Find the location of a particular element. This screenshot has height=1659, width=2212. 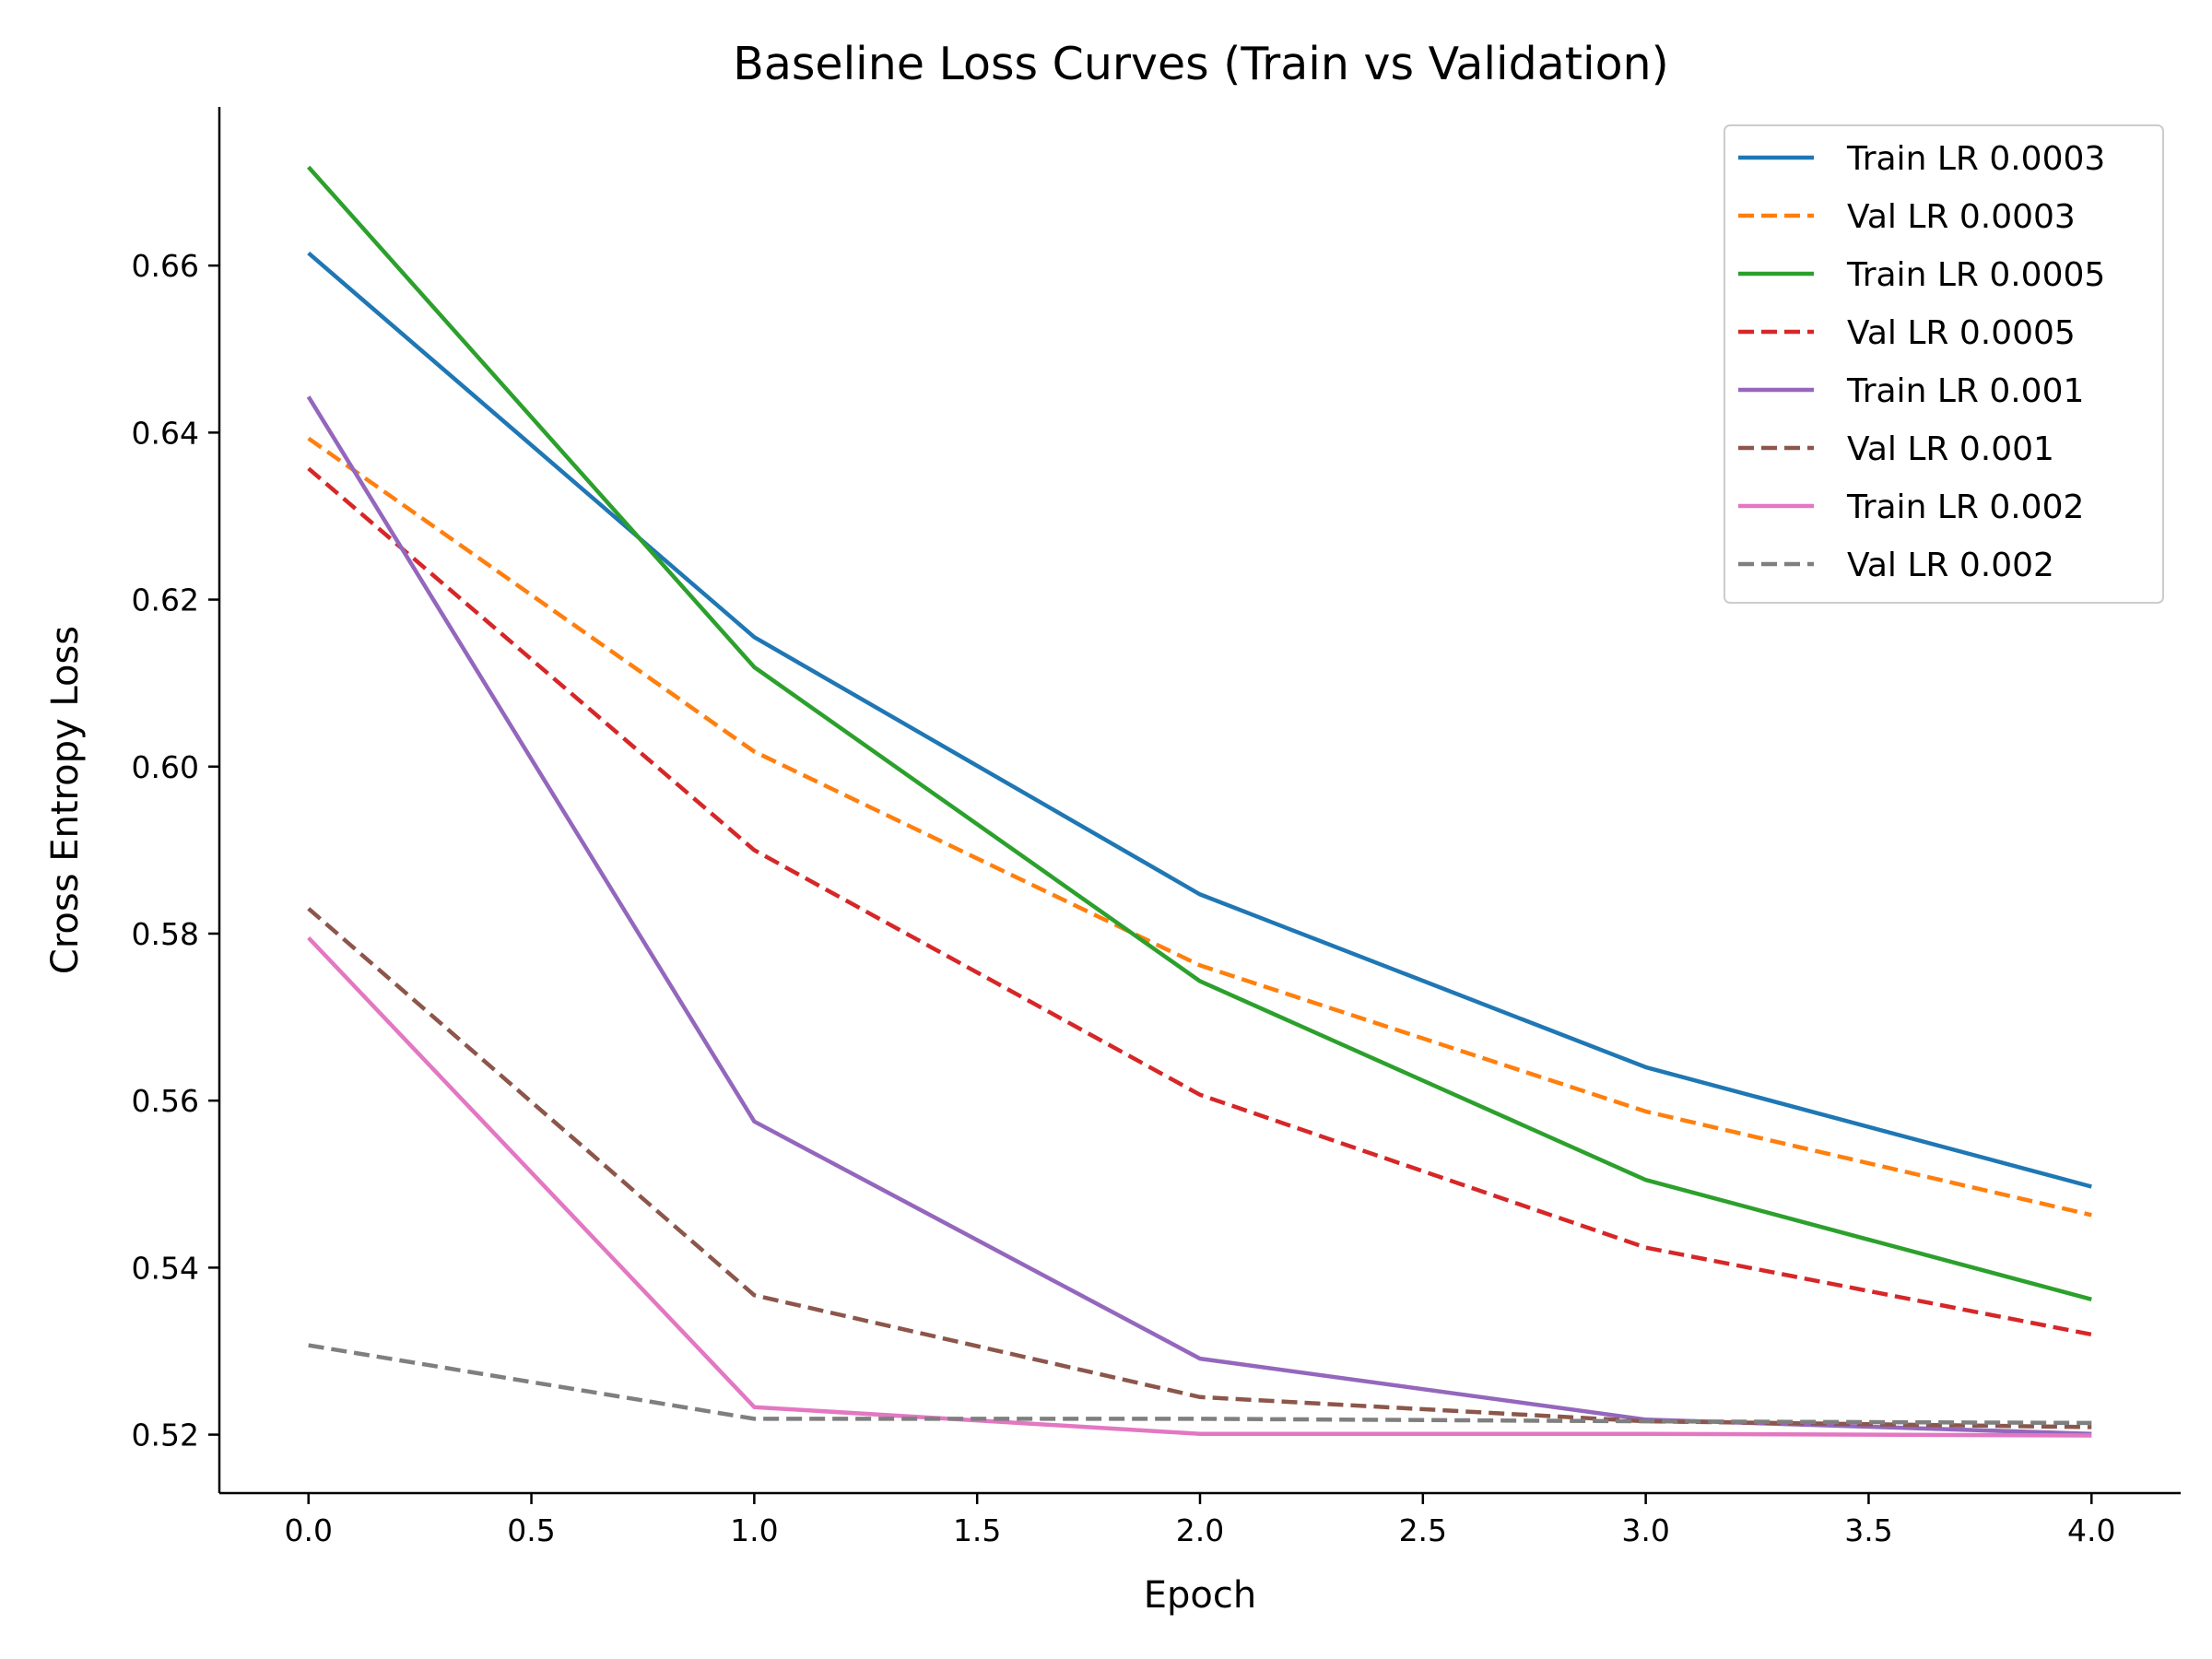

x-tick-label: 4.0 is located at coordinates (2091, 1530).